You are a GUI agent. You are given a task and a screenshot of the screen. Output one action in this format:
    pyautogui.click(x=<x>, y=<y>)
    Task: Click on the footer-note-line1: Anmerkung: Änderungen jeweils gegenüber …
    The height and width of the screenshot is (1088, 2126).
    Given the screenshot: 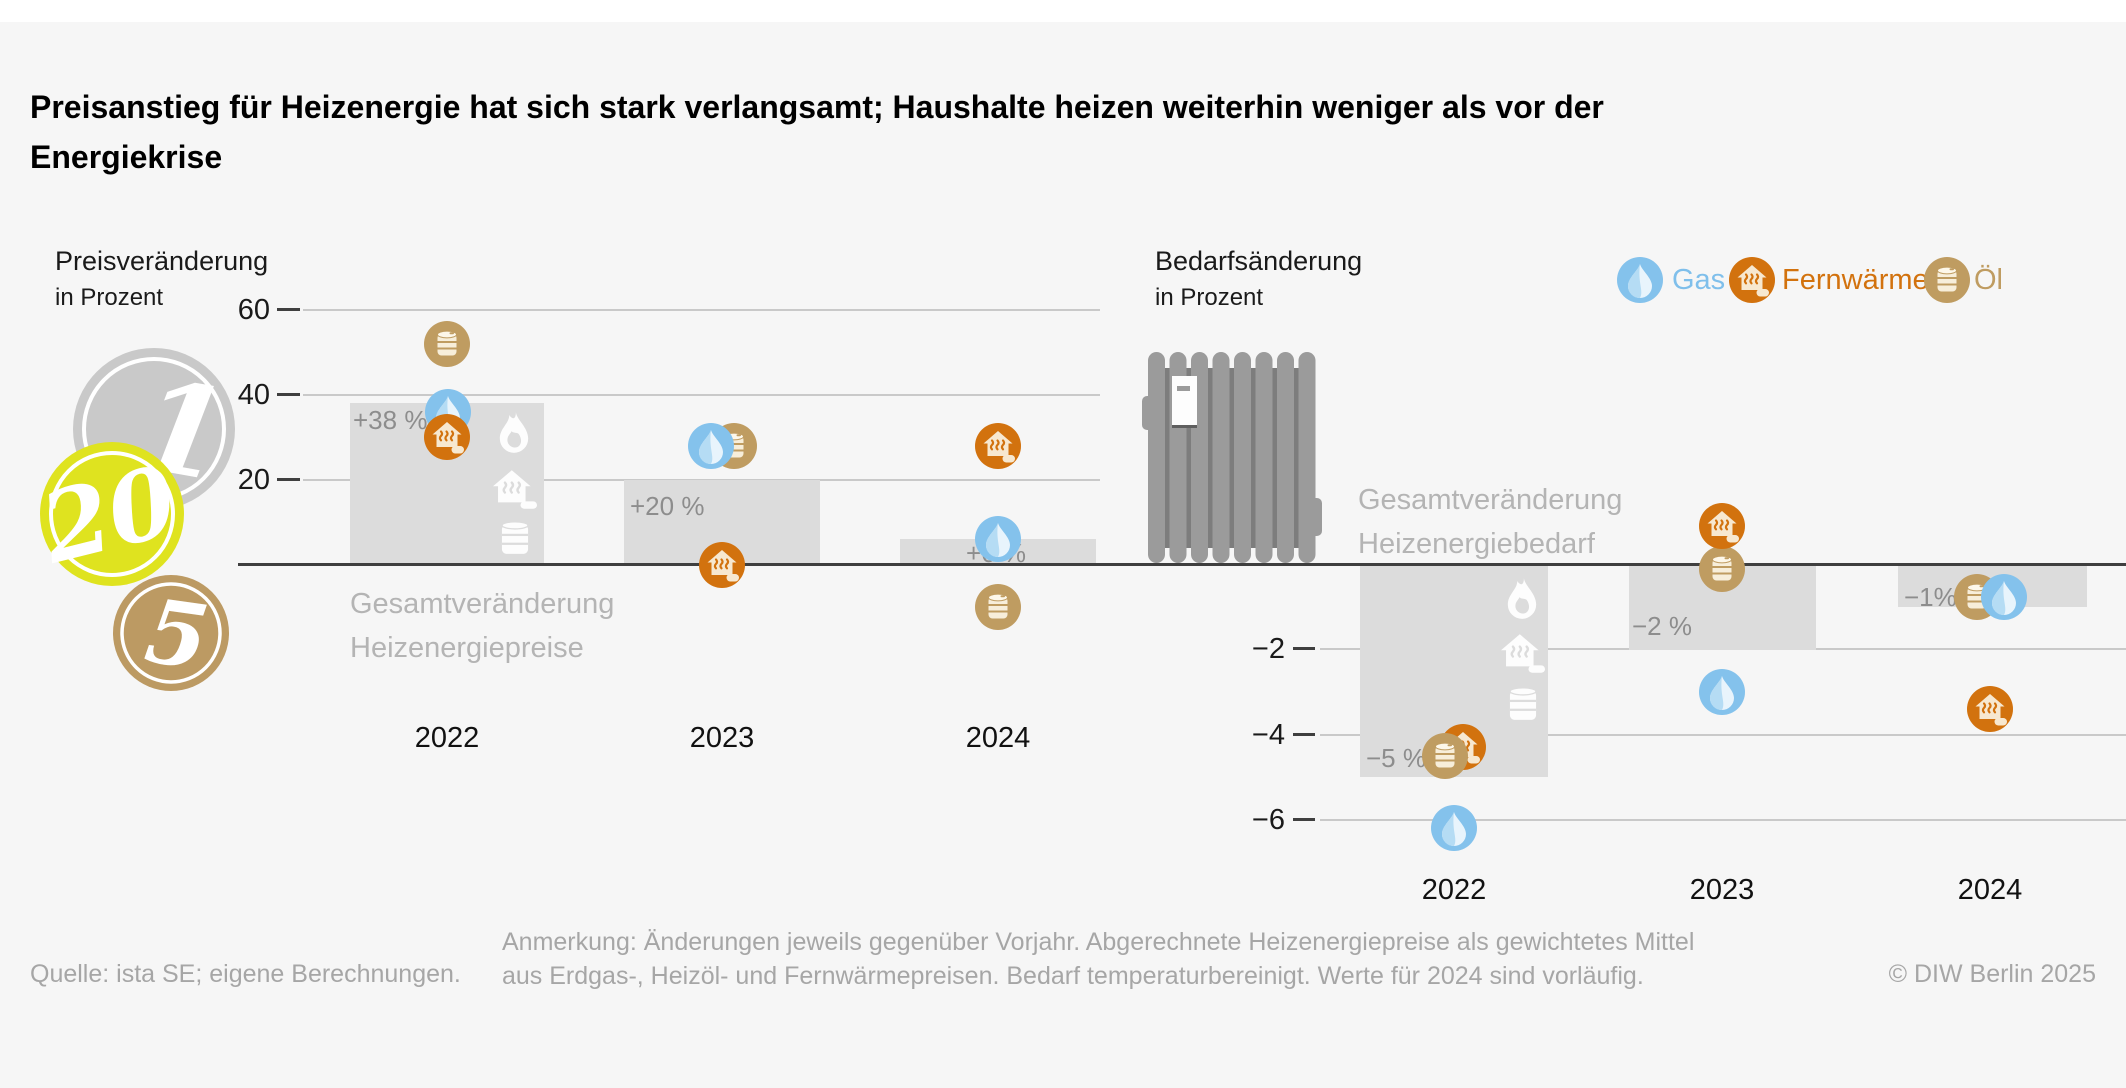 What is the action you would take?
    pyautogui.click(x=1098, y=942)
    